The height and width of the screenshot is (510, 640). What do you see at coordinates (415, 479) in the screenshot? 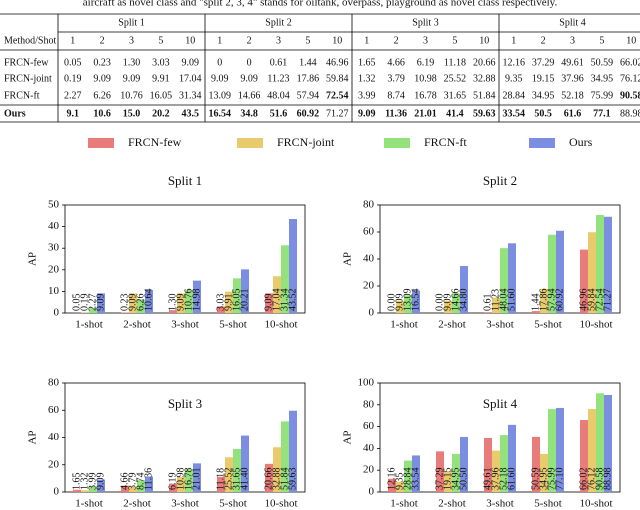
I see `data-label: 33.54` at bounding box center [415, 479].